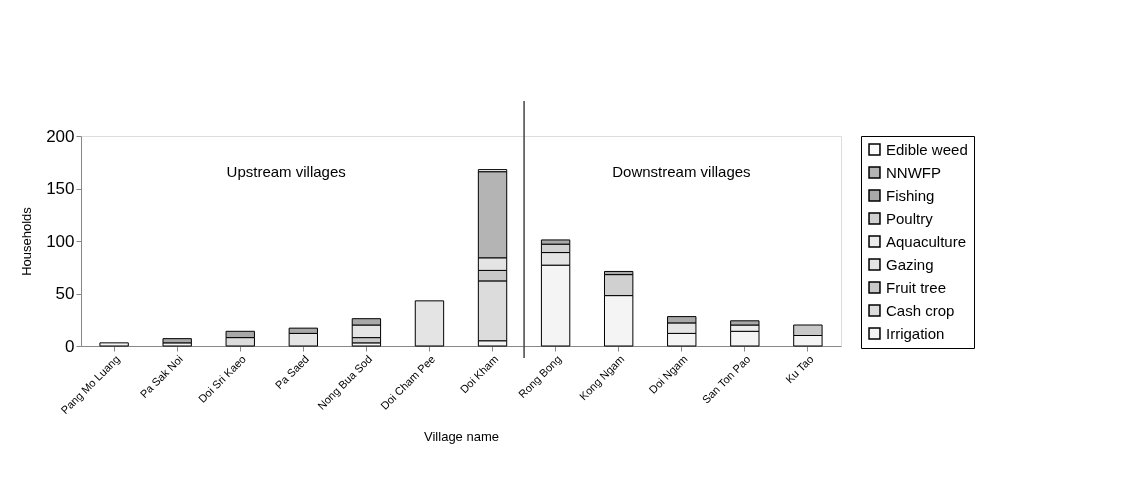  What do you see at coordinates (910, 218) in the screenshot?
I see `legend-label: Poultry` at bounding box center [910, 218].